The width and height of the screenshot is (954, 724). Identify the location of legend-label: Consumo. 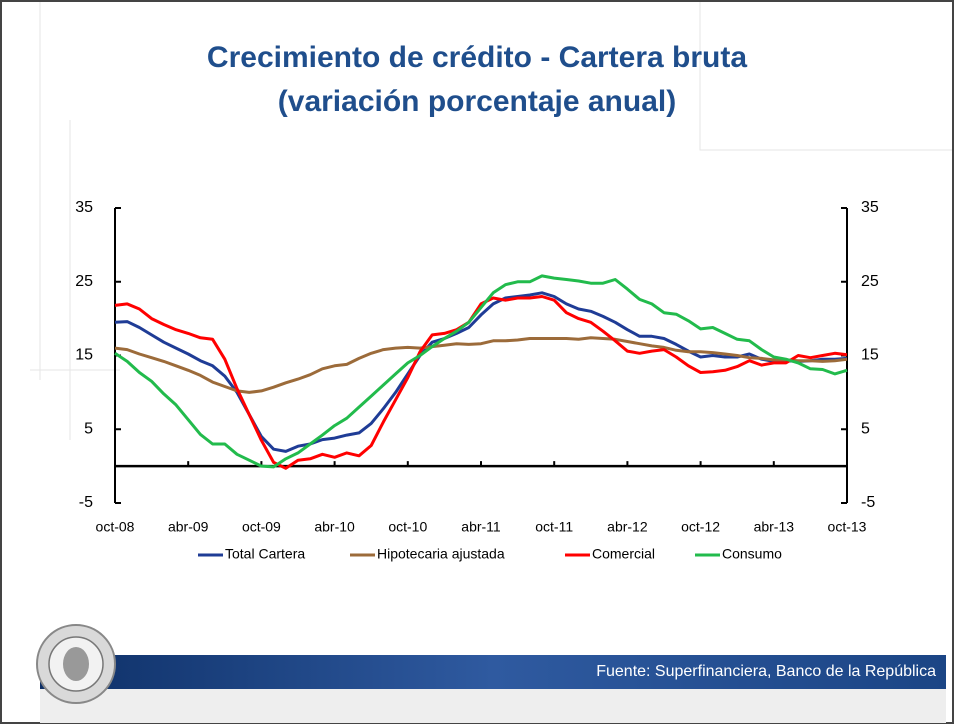
(752, 554).